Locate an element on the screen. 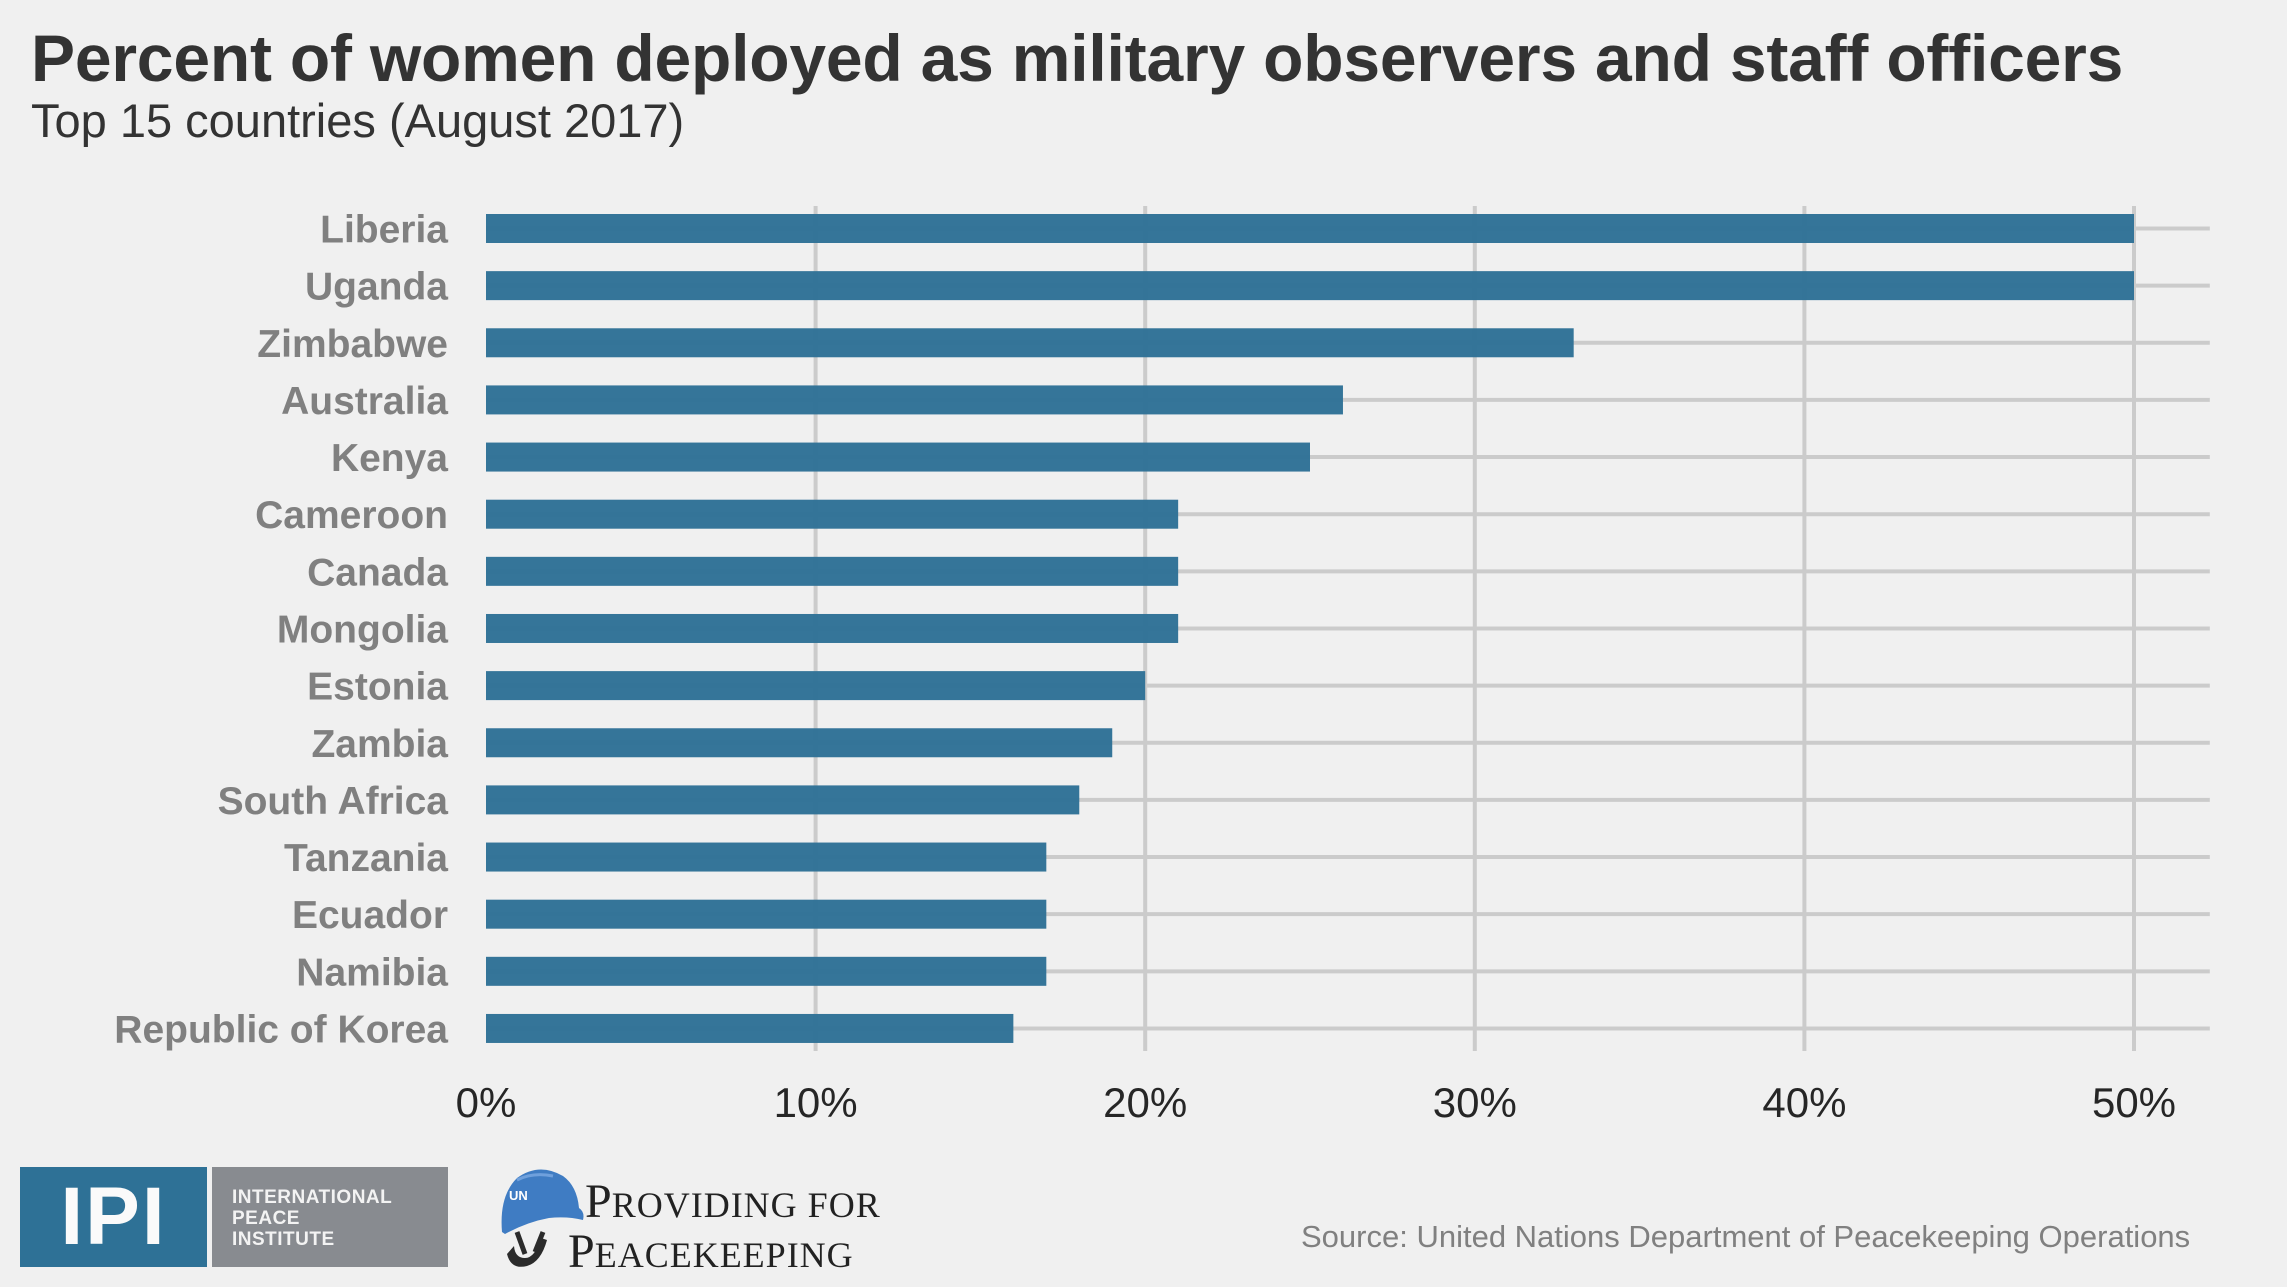 The height and width of the screenshot is (1287, 2287). category-label: Canada is located at coordinates (377, 572).